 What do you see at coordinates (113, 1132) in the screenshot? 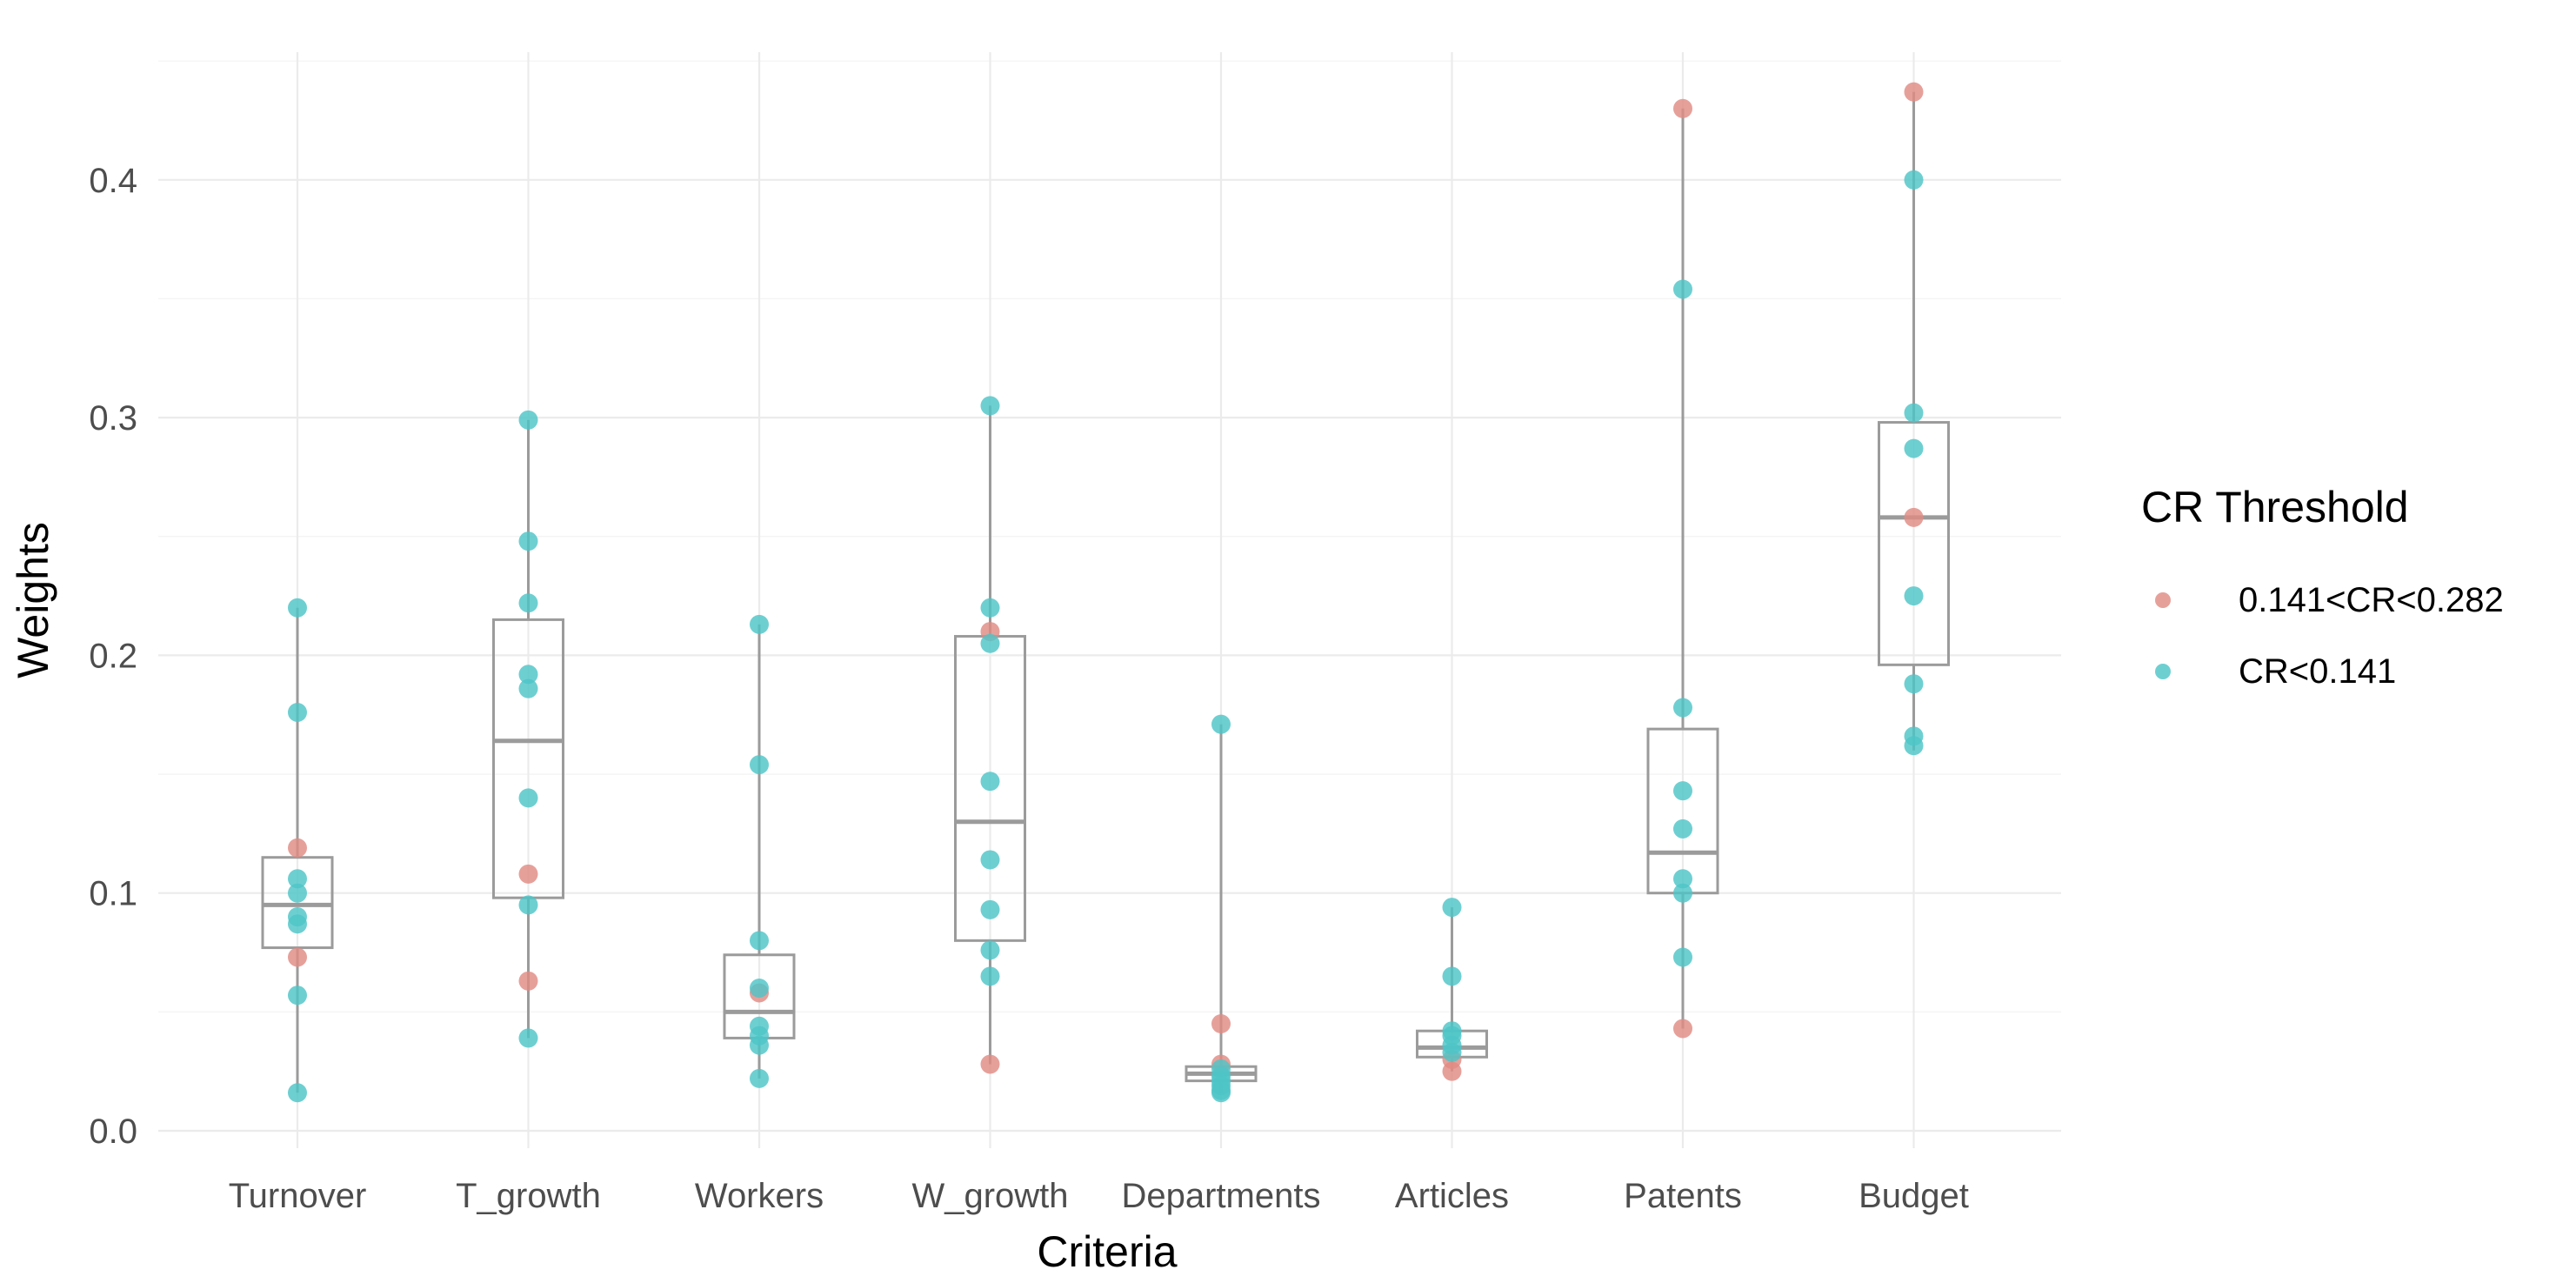
I see `y-tick-label: 0.0` at bounding box center [113, 1132].